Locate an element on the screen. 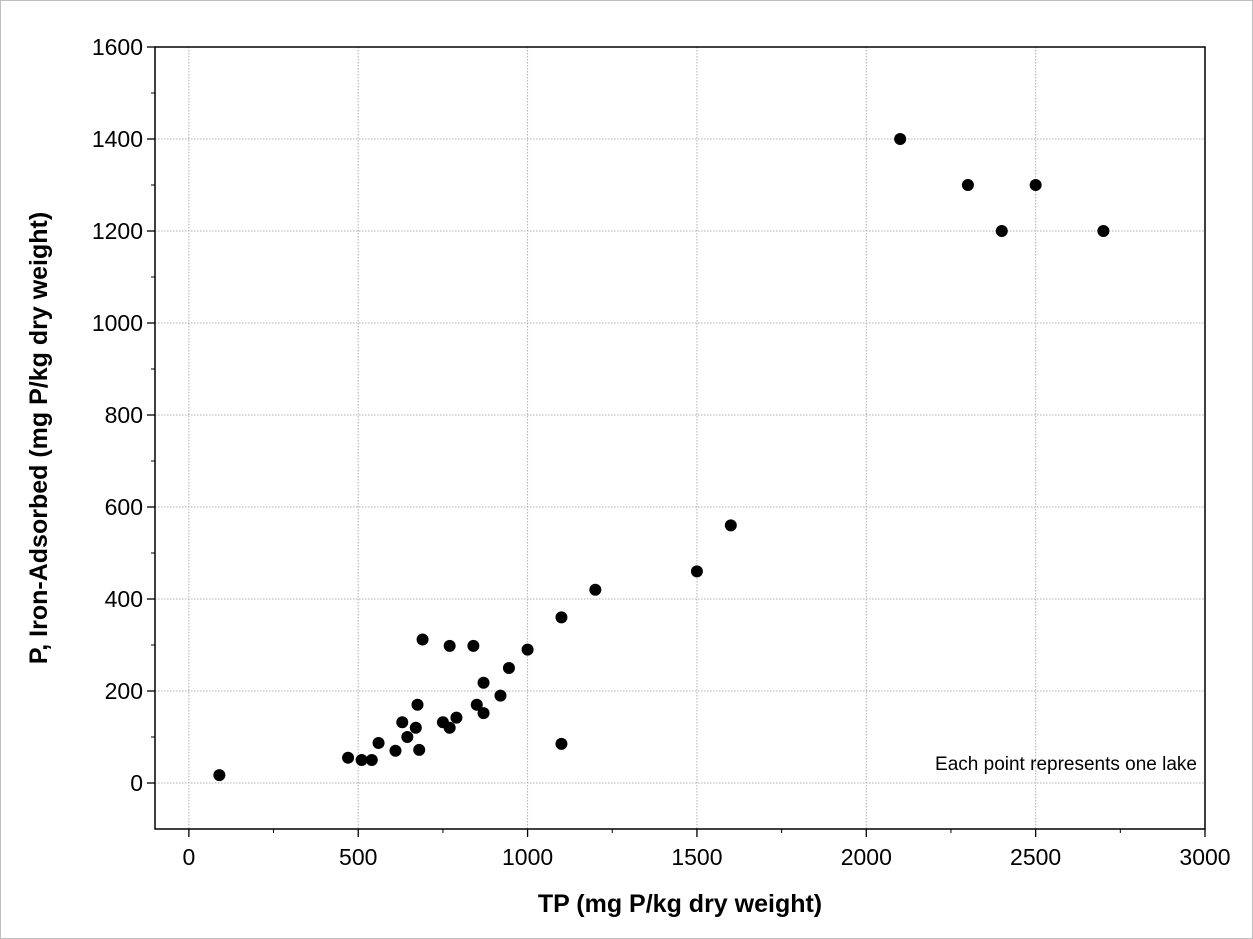 Image resolution: width=1253 pixels, height=939 pixels. x-tick-label: 1000 is located at coordinates (527, 857).